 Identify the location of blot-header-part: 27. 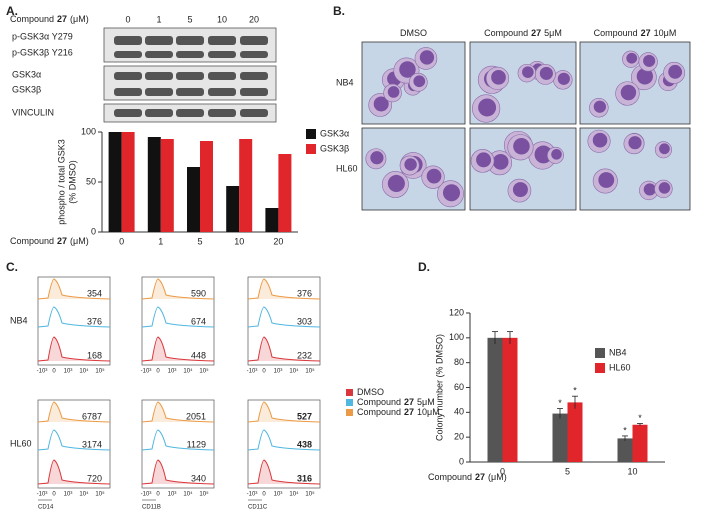
(62, 19).